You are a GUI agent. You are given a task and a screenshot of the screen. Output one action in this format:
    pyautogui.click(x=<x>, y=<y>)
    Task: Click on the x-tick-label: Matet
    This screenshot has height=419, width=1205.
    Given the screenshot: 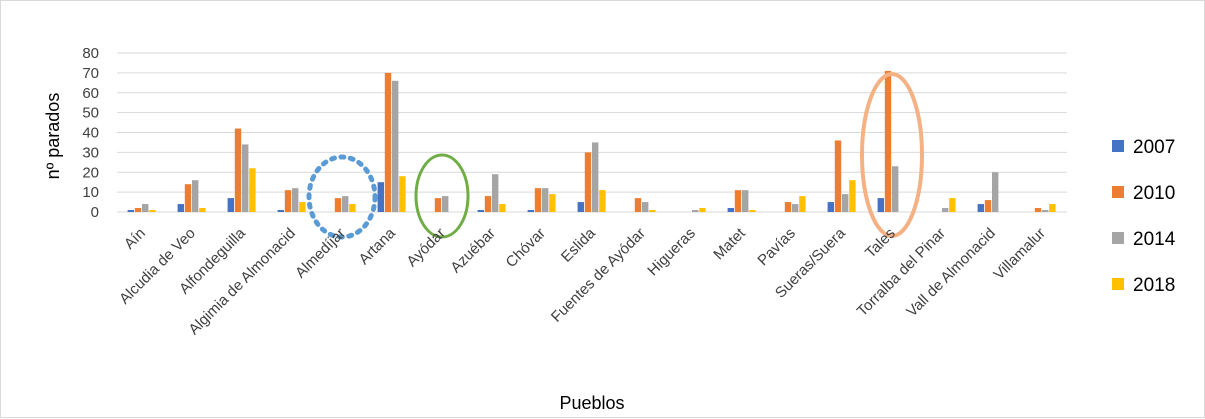 What is the action you would take?
    pyautogui.click(x=729, y=243)
    